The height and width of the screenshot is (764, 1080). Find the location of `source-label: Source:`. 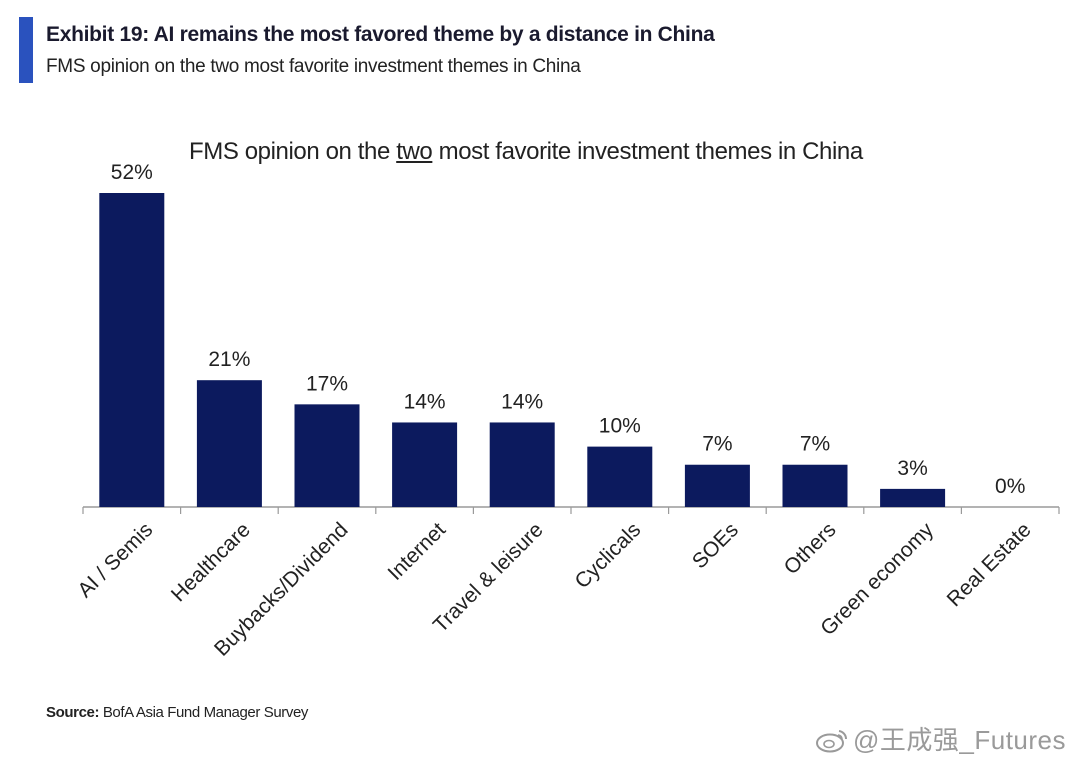

source-label: Source: is located at coordinates (73, 712).